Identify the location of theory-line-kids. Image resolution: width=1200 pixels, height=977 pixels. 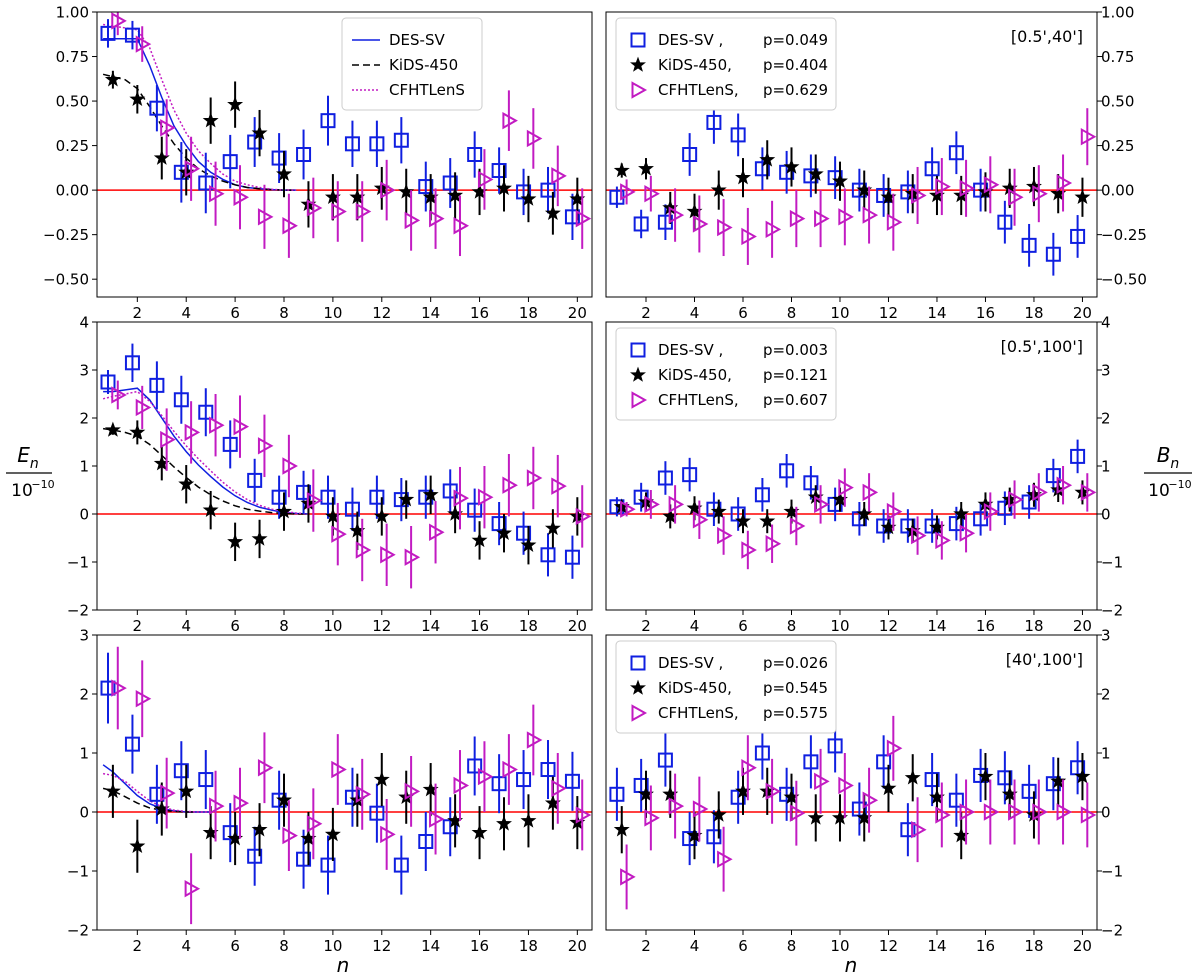
(150, 800).